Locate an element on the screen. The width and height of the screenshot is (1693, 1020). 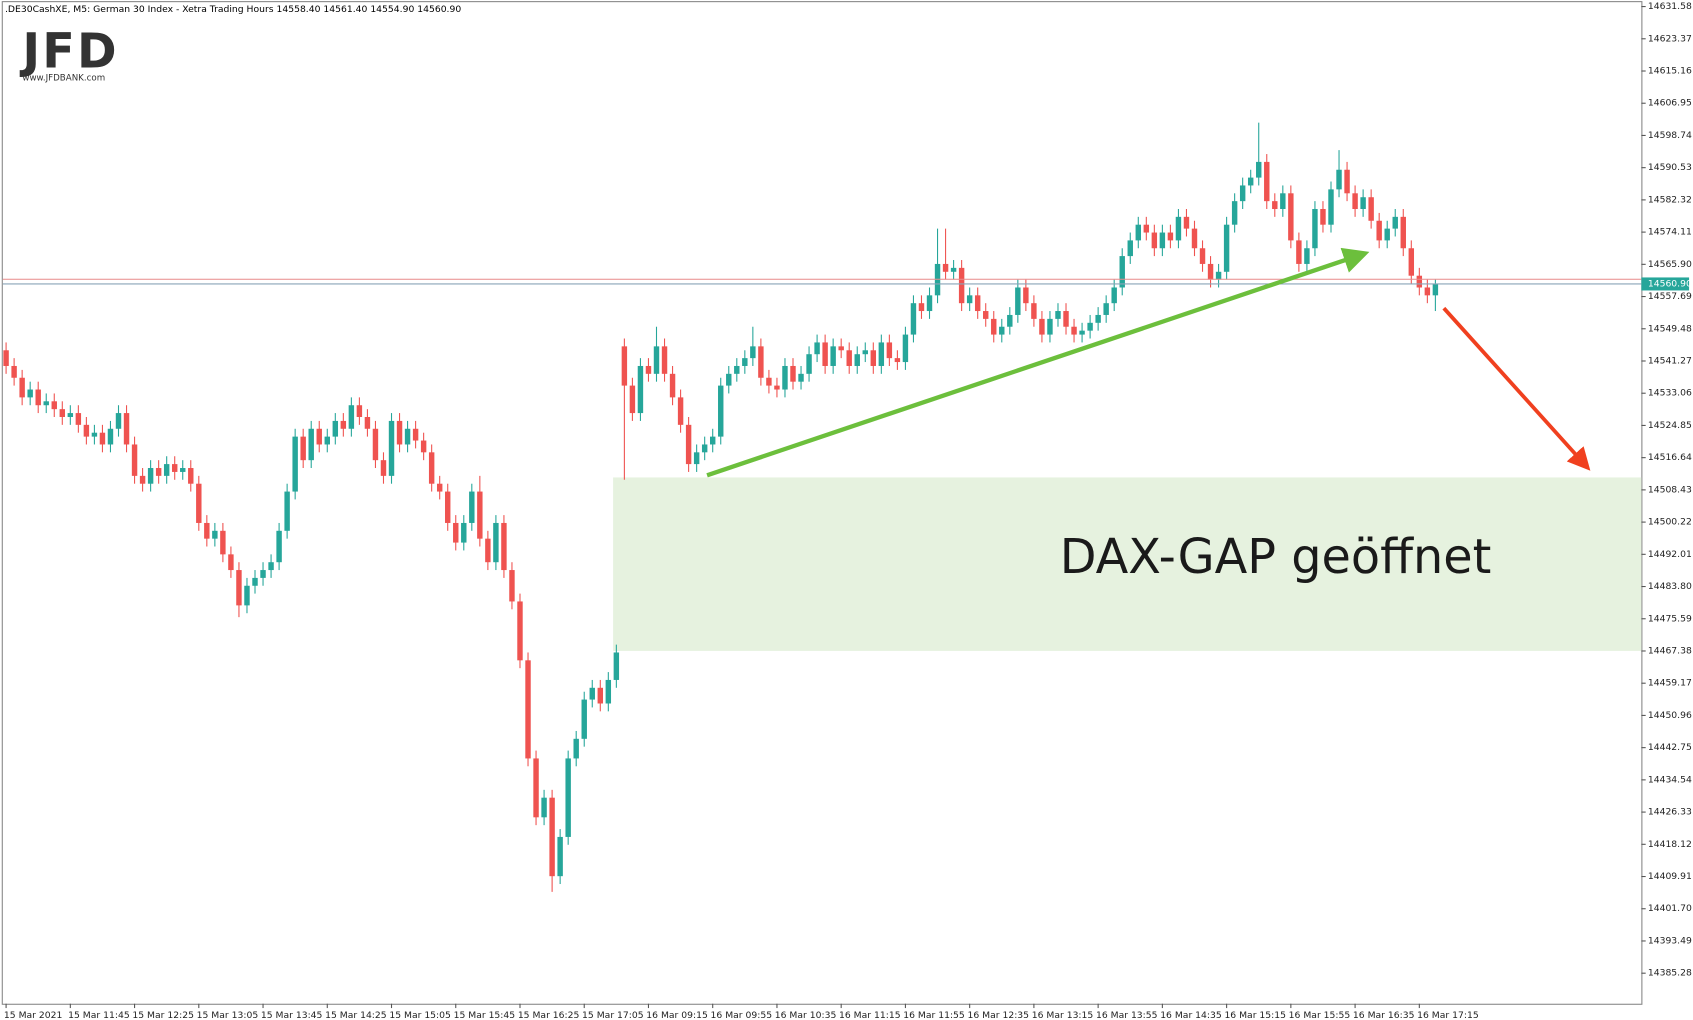
x-tick-label: 16 Mar 13:15 is located at coordinates (1063, 1015).